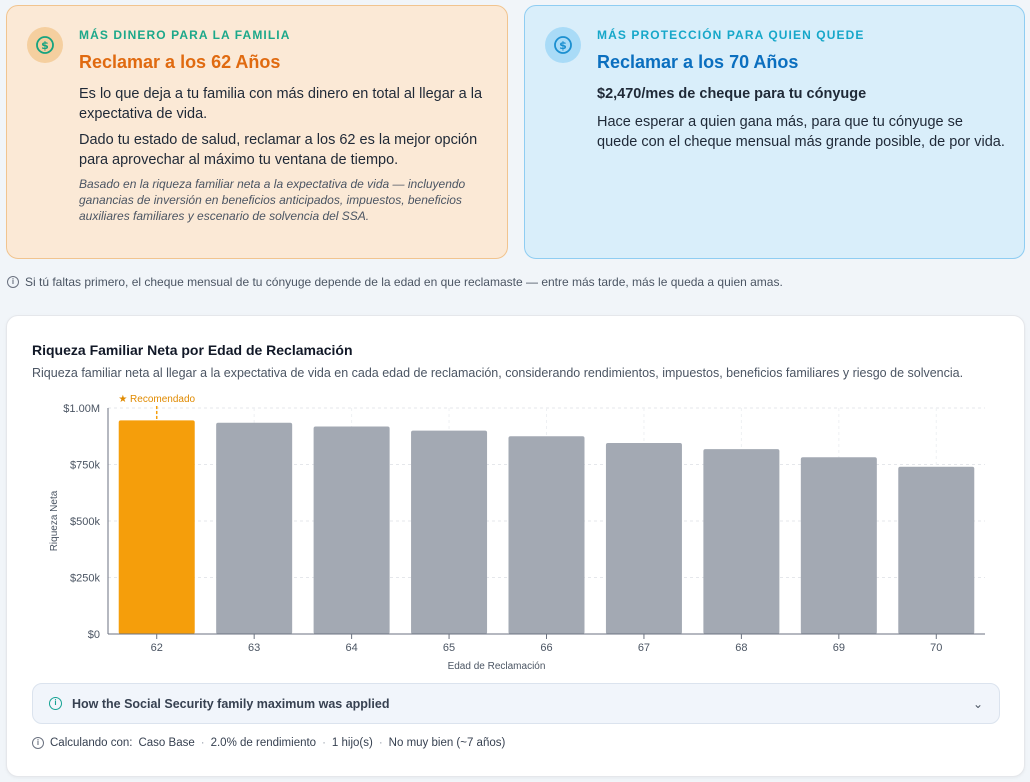  Describe the element at coordinates (731, 35) in the screenshot. I see `card-eyebrow: MÁS PROTECCIÓN PARA QUIEN QUEDE` at that location.